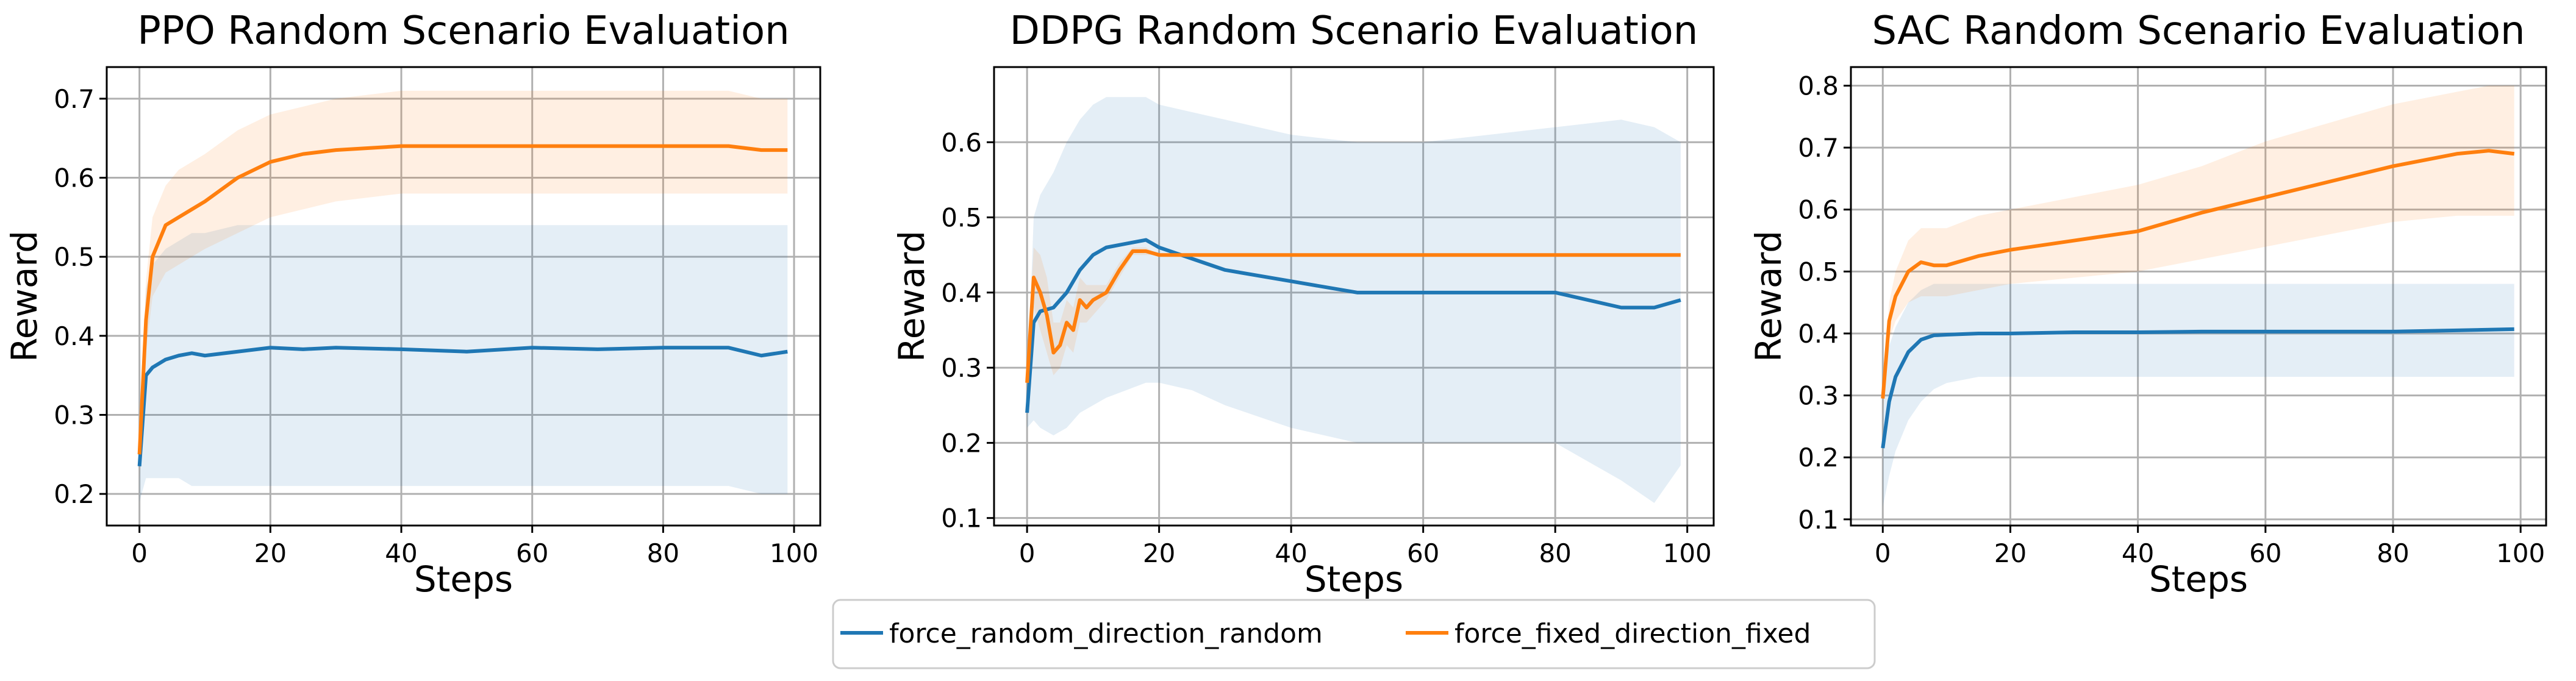 This screenshot has height=681, width=2576. I want to click on legend-frame, so click(1354, 634).